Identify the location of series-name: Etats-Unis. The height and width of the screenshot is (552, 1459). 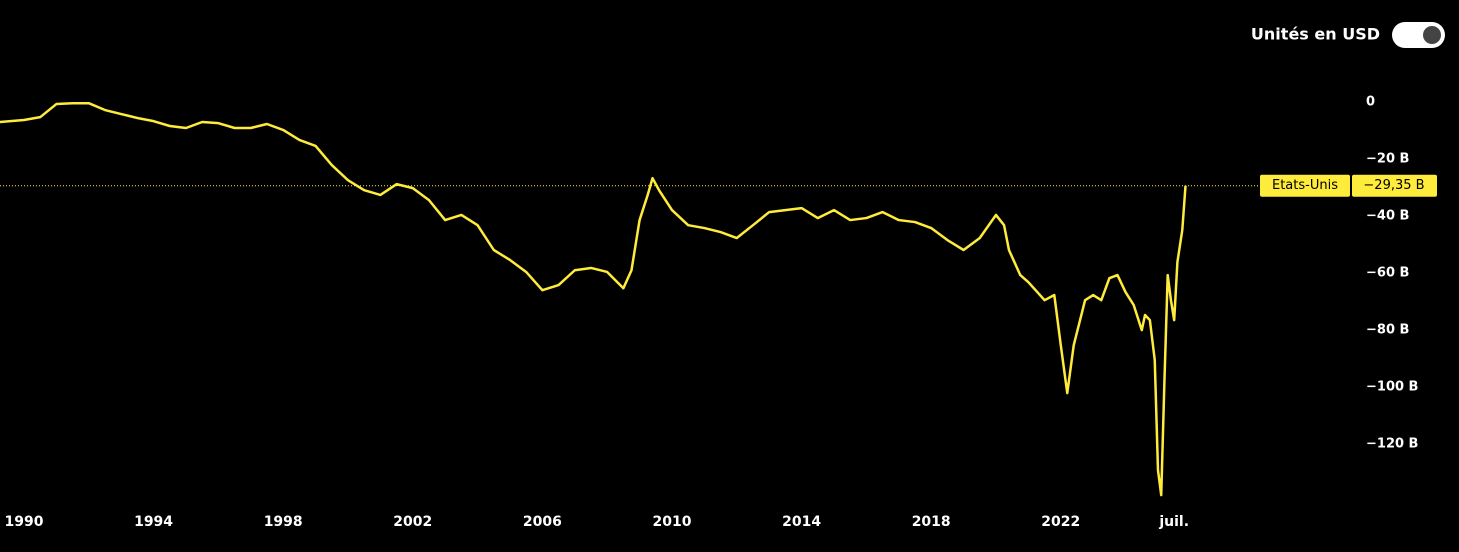
(1305, 185).